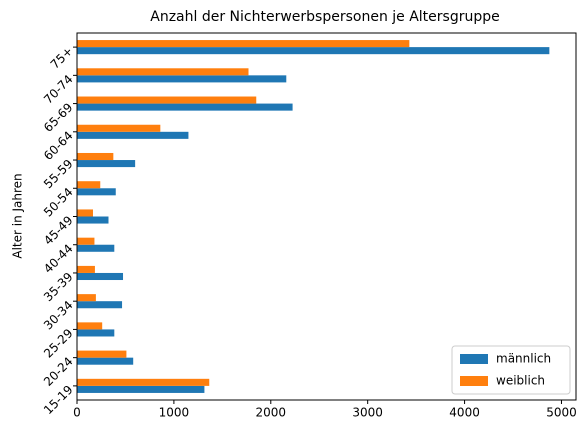 The height and width of the screenshot is (434, 586). What do you see at coordinates (58, 315) in the screenshot?
I see `y-tick-label: 30-34` at bounding box center [58, 315].